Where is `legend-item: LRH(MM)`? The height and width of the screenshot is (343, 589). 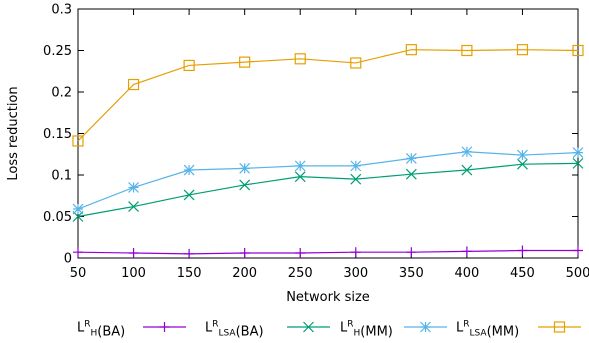 legend-item: LRH(MM) is located at coordinates (393, 330).